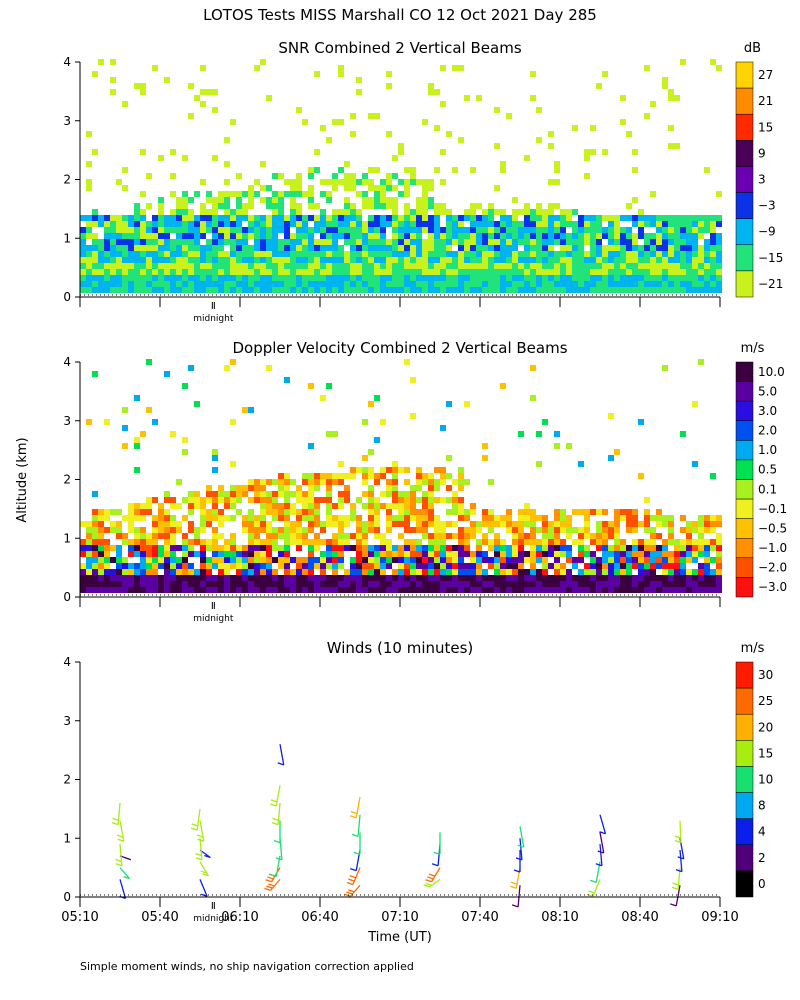  I want to click on colorbar-label: 20, so click(765, 727).